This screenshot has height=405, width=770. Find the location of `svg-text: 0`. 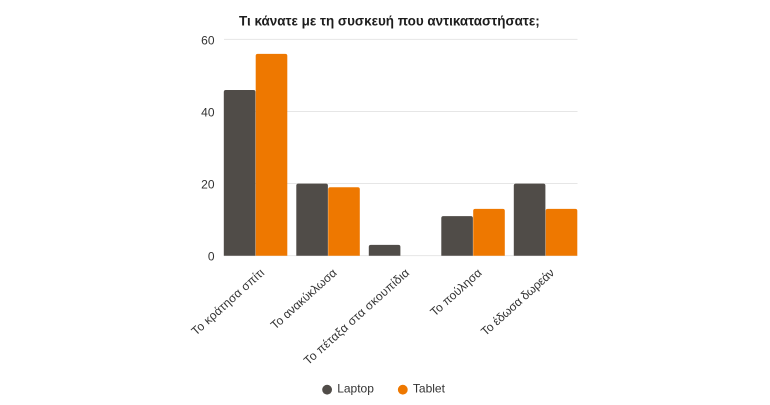

svg-text: 0 is located at coordinates (211, 257).